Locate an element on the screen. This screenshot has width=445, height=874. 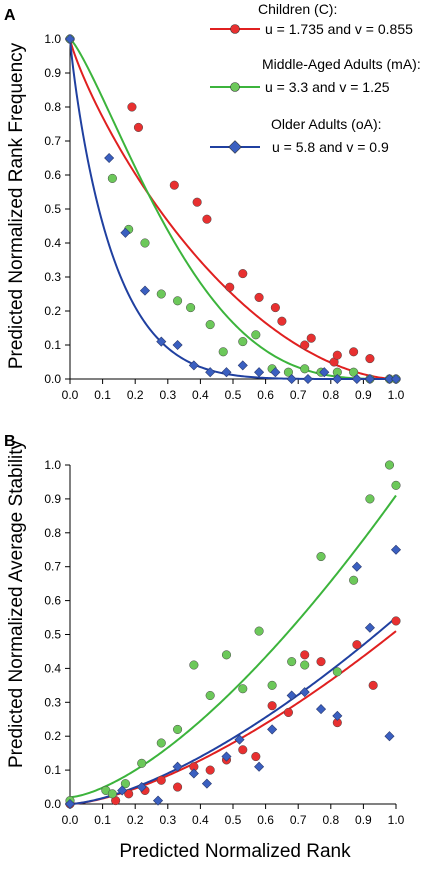
legend-children-label: Children (C): is located at coordinates (297, 9).